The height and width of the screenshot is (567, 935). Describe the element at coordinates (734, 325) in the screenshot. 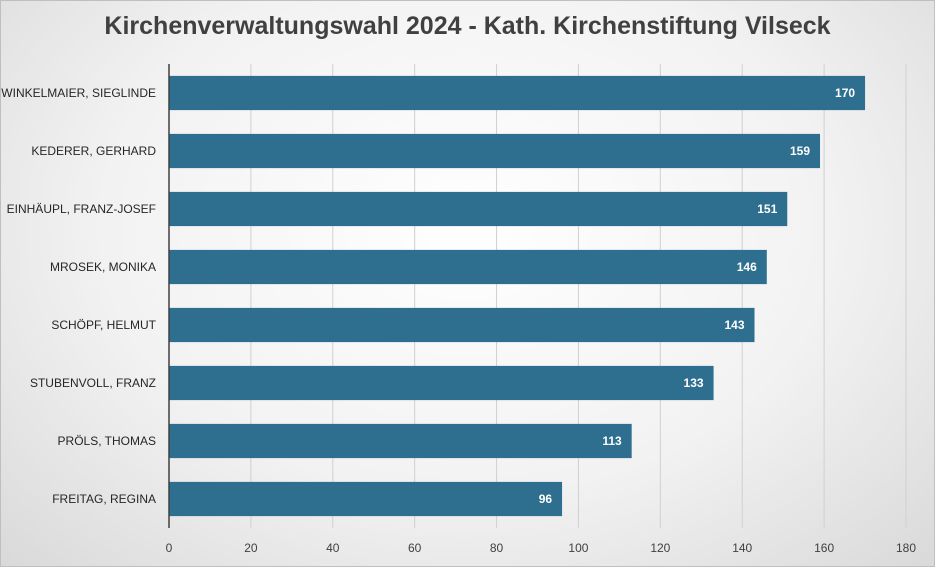

I see `data-label: 143` at that location.